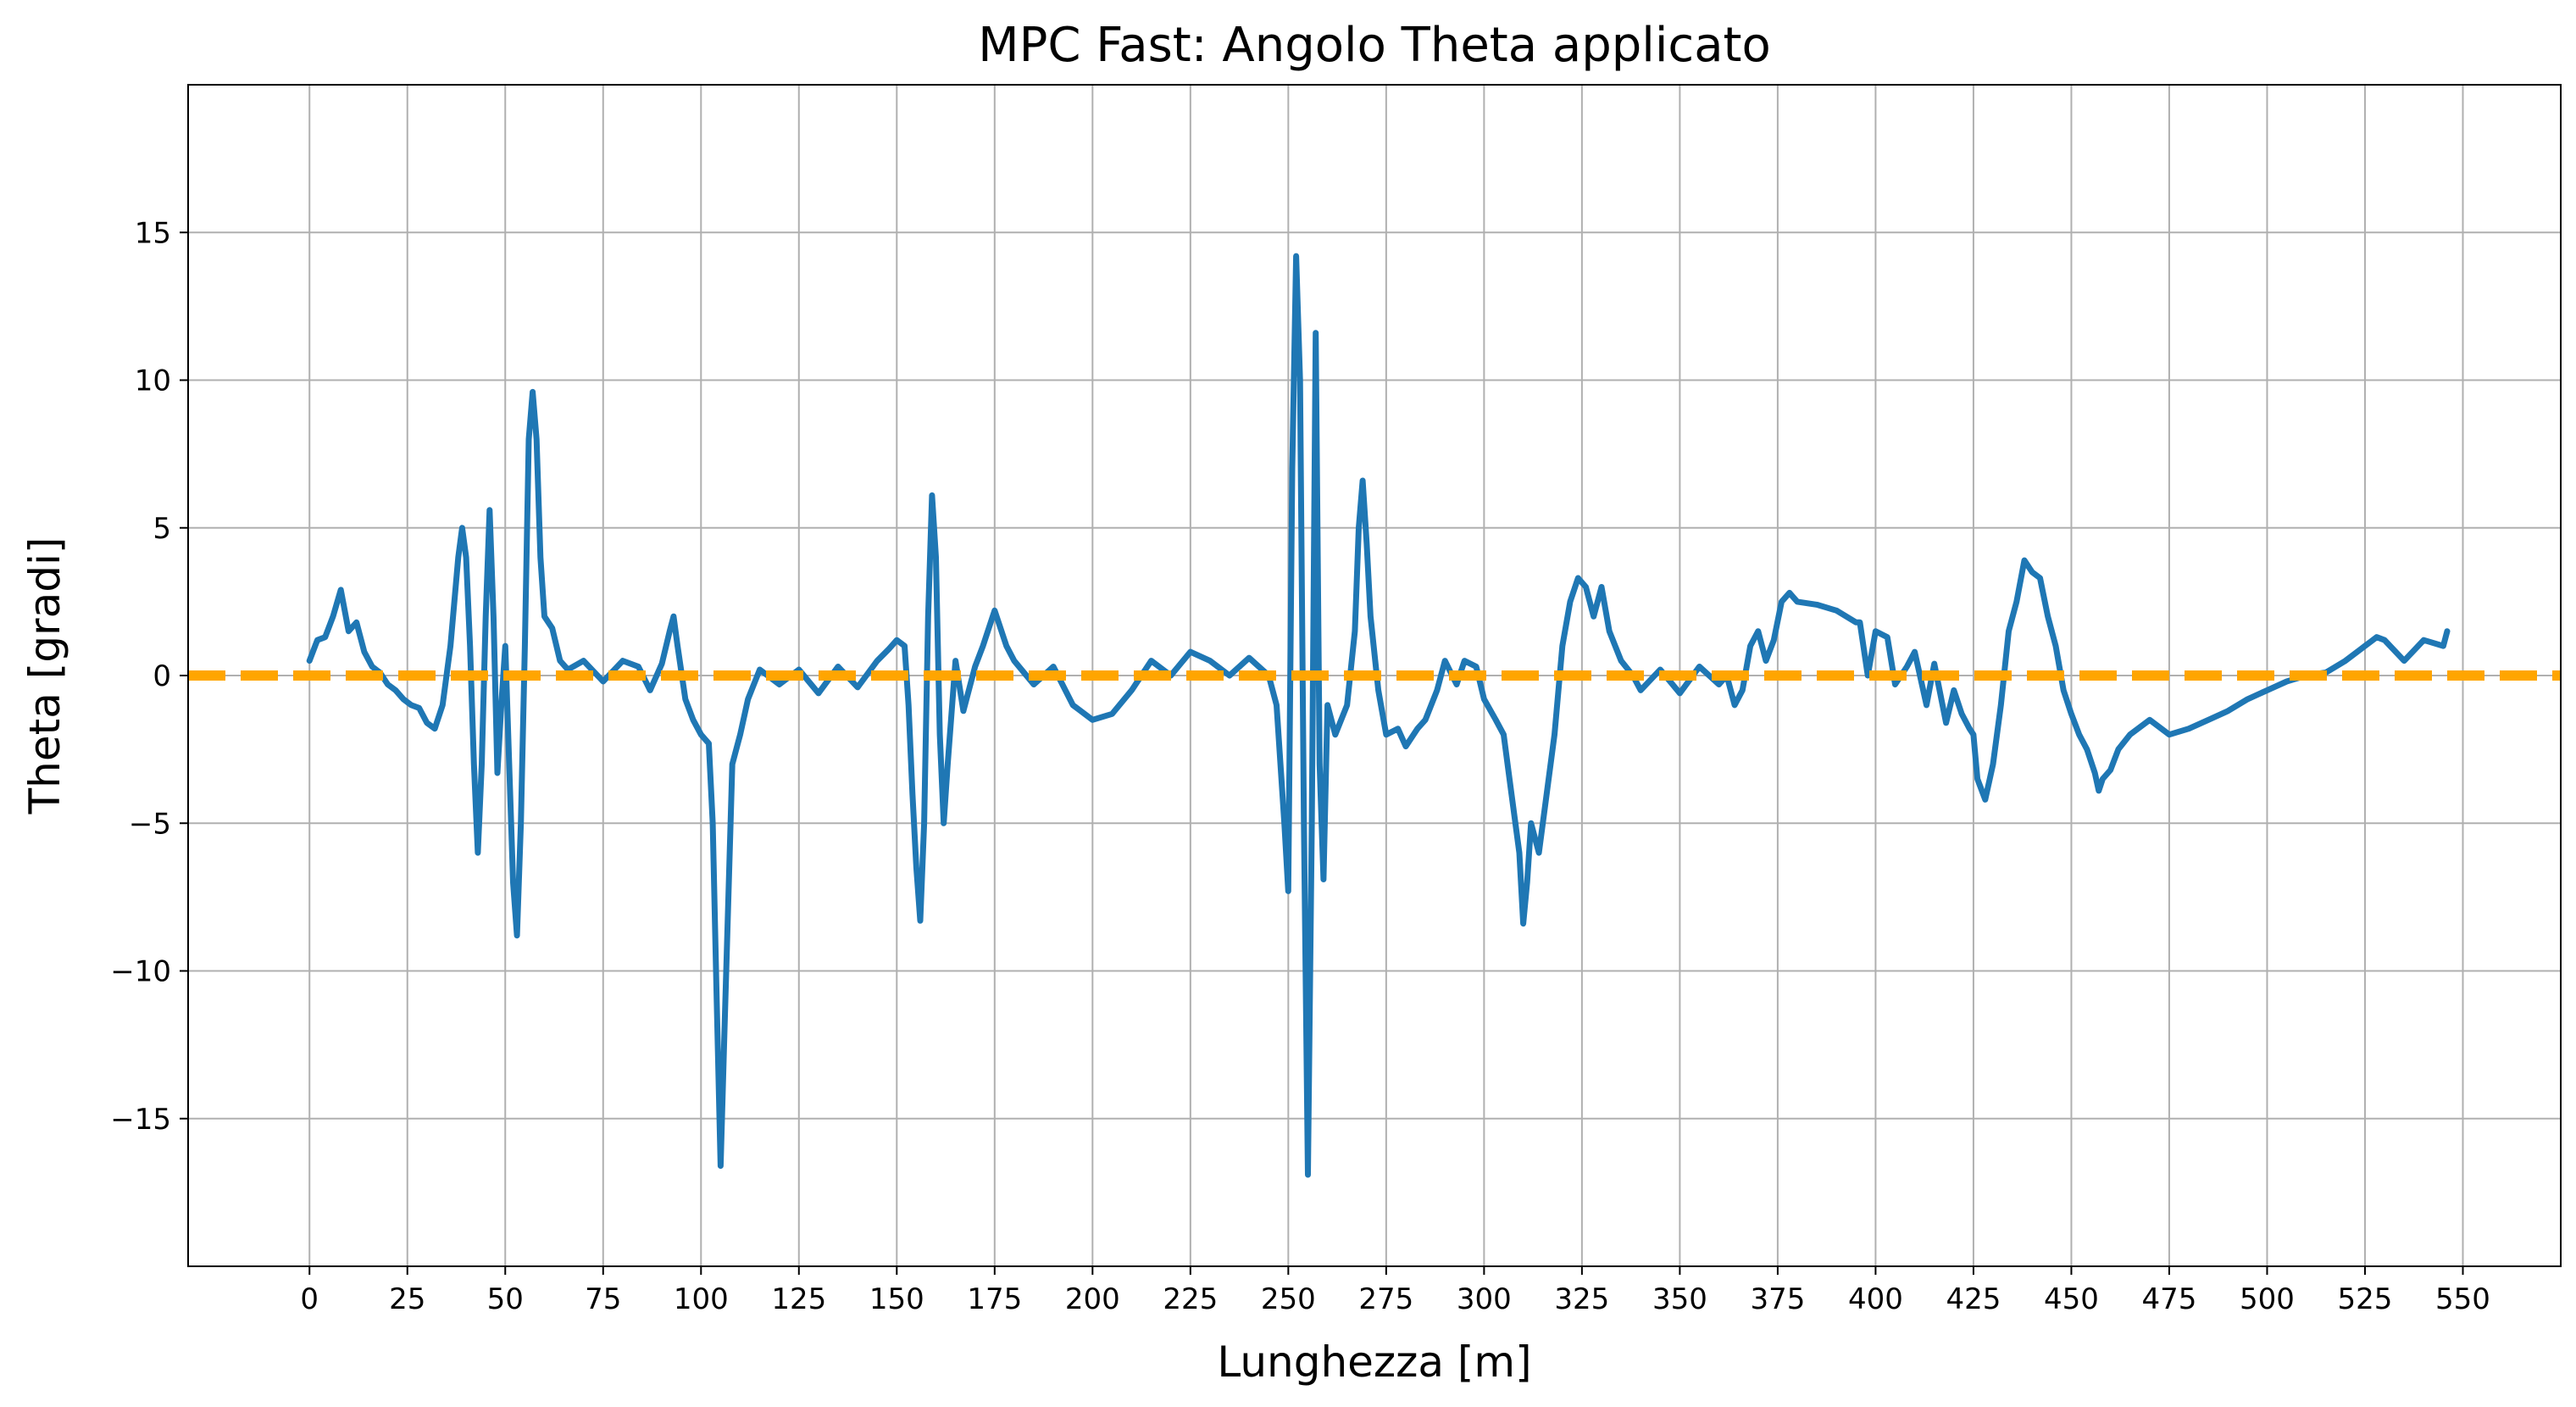  Describe the element at coordinates (505, 1299) in the screenshot. I see `x-tick-label: 50` at that location.